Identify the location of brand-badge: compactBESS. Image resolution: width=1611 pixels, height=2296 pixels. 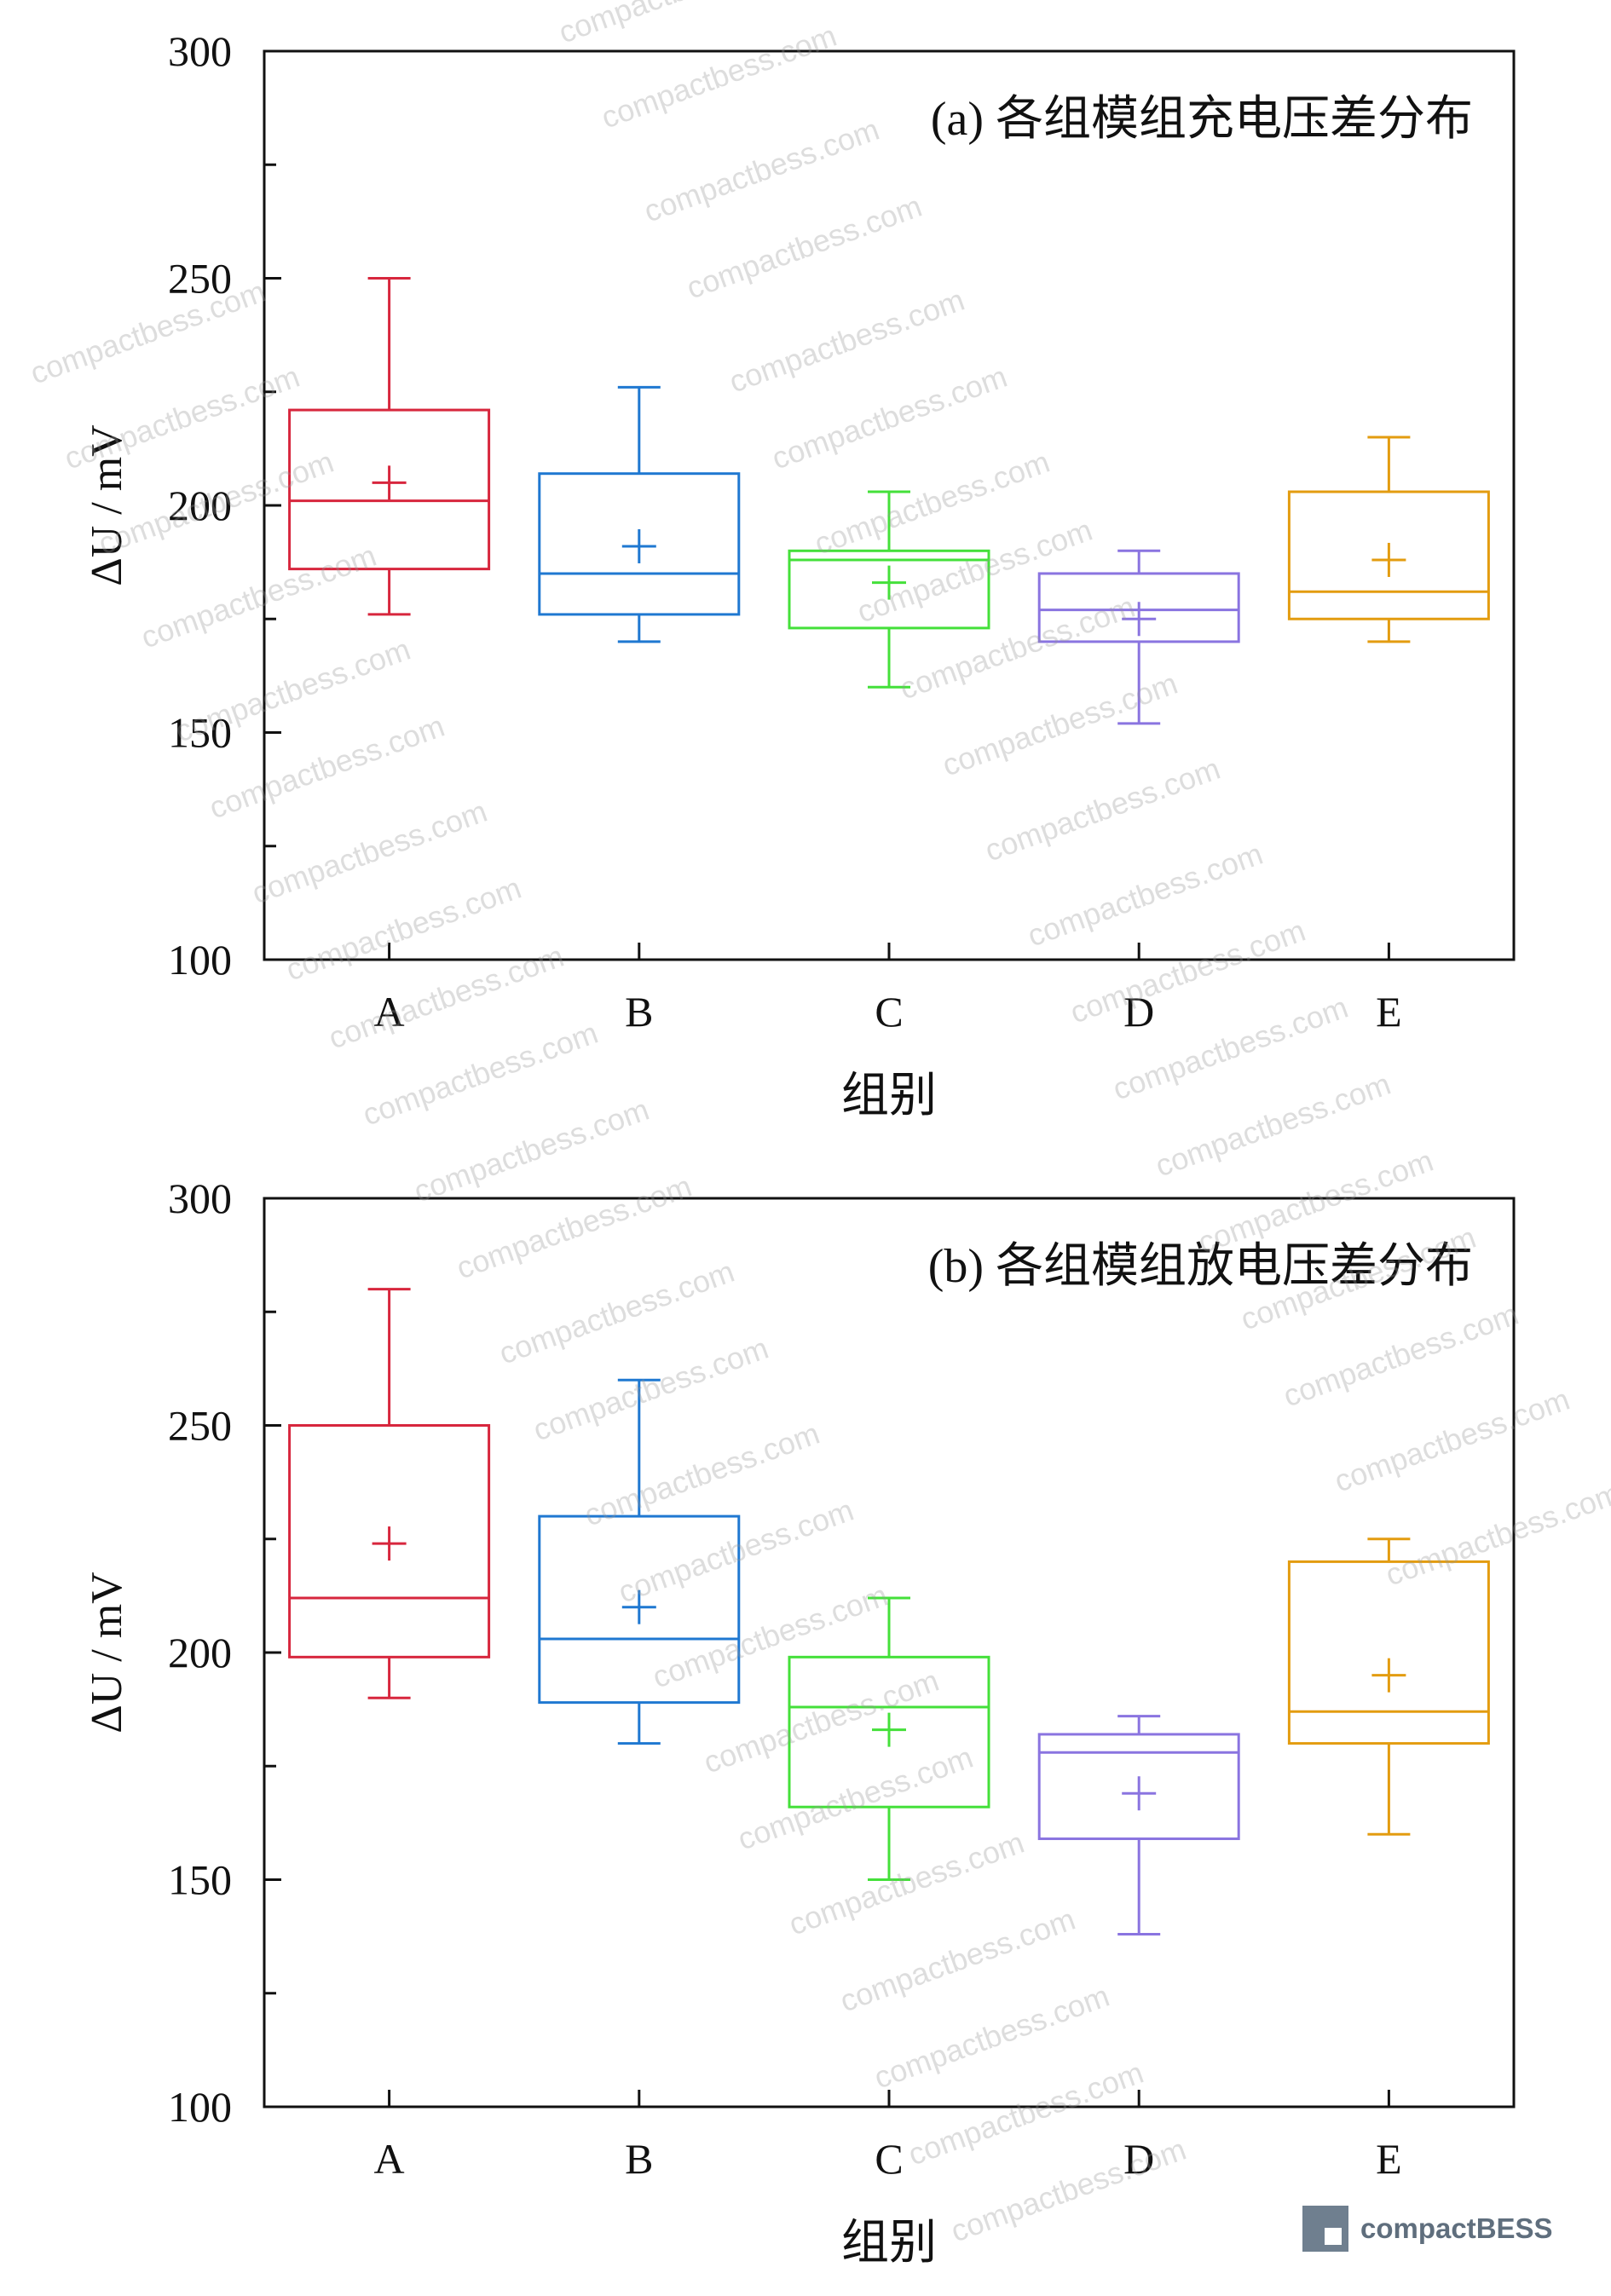
(1427, 2229).